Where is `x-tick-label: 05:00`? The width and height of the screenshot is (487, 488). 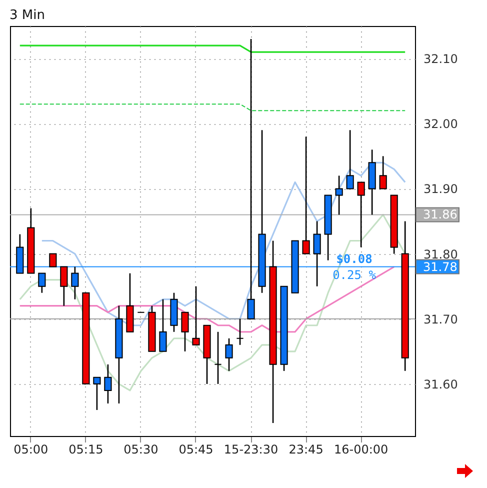
x-tick-label: 05:00 is located at coordinates (31, 449).